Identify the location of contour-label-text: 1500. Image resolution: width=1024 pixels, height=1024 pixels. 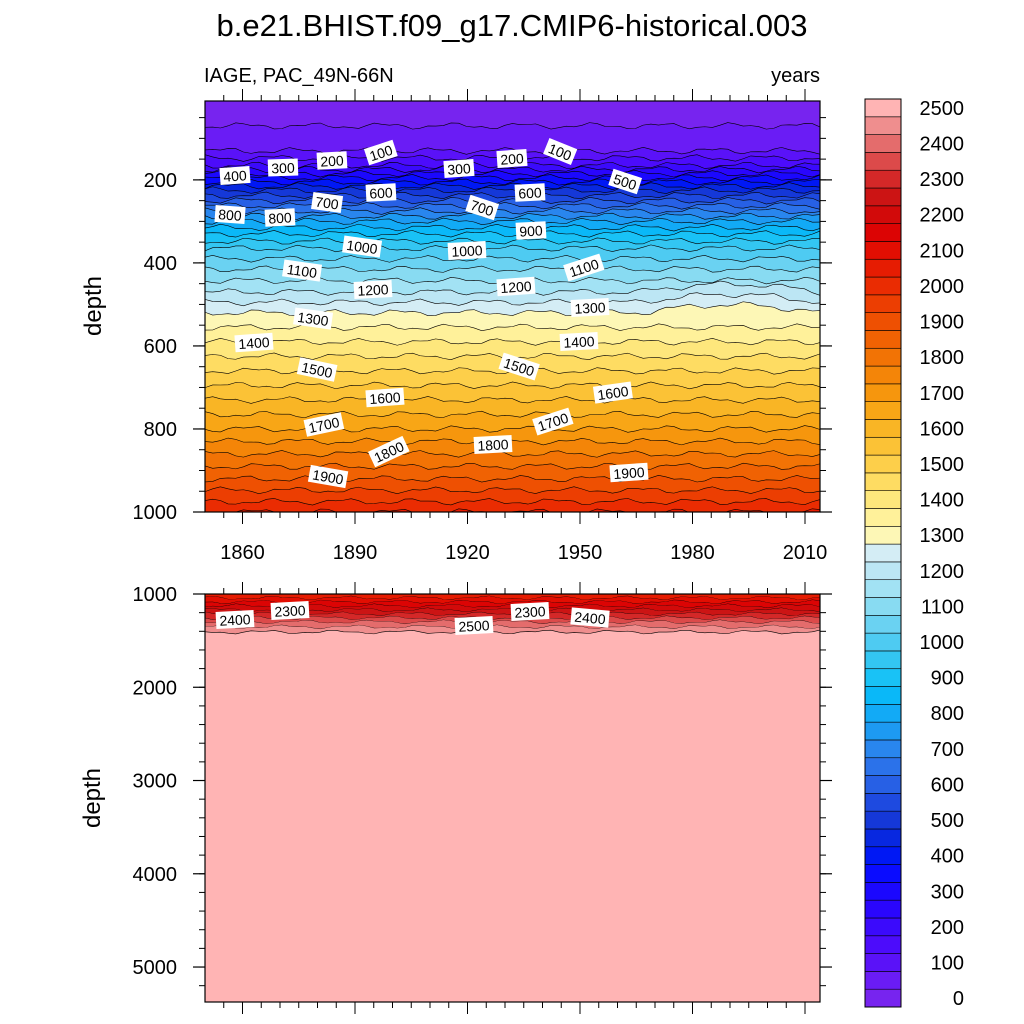
(317, 370).